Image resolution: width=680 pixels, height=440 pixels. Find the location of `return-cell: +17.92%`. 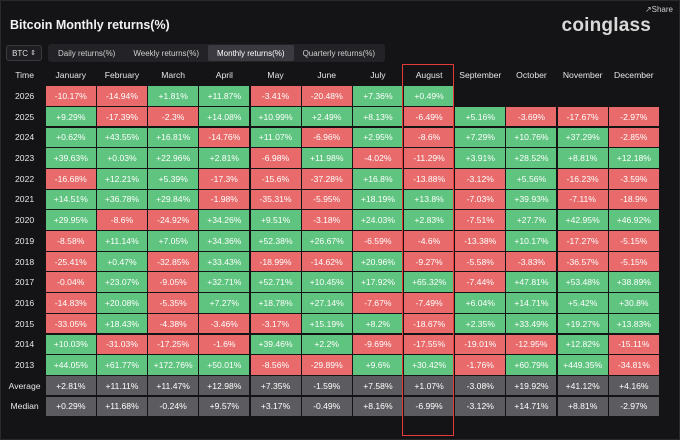

return-cell: +17.92% is located at coordinates (377, 282).